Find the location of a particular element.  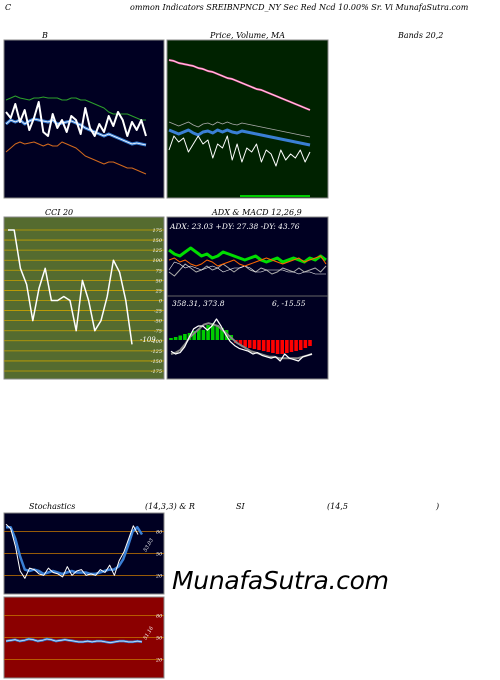

title-bollinger: B is located at coordinates (45, 35).